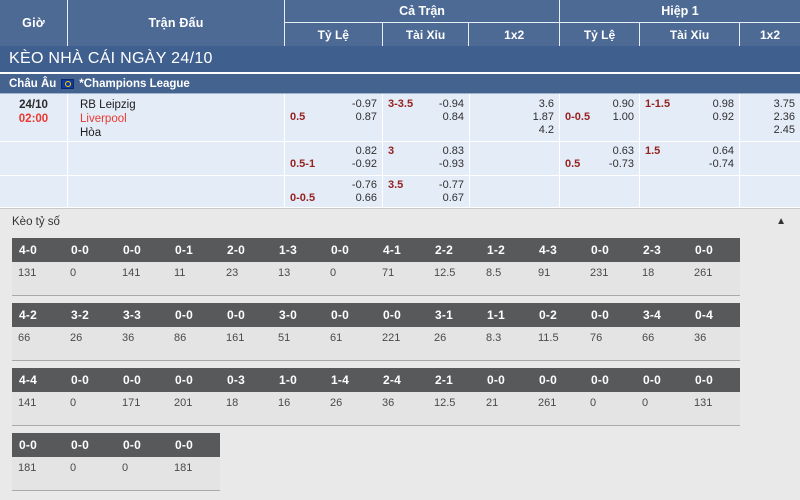 The image size is (800, 500). I want to click on score-cell: 0-0 61, so click(350, 335).